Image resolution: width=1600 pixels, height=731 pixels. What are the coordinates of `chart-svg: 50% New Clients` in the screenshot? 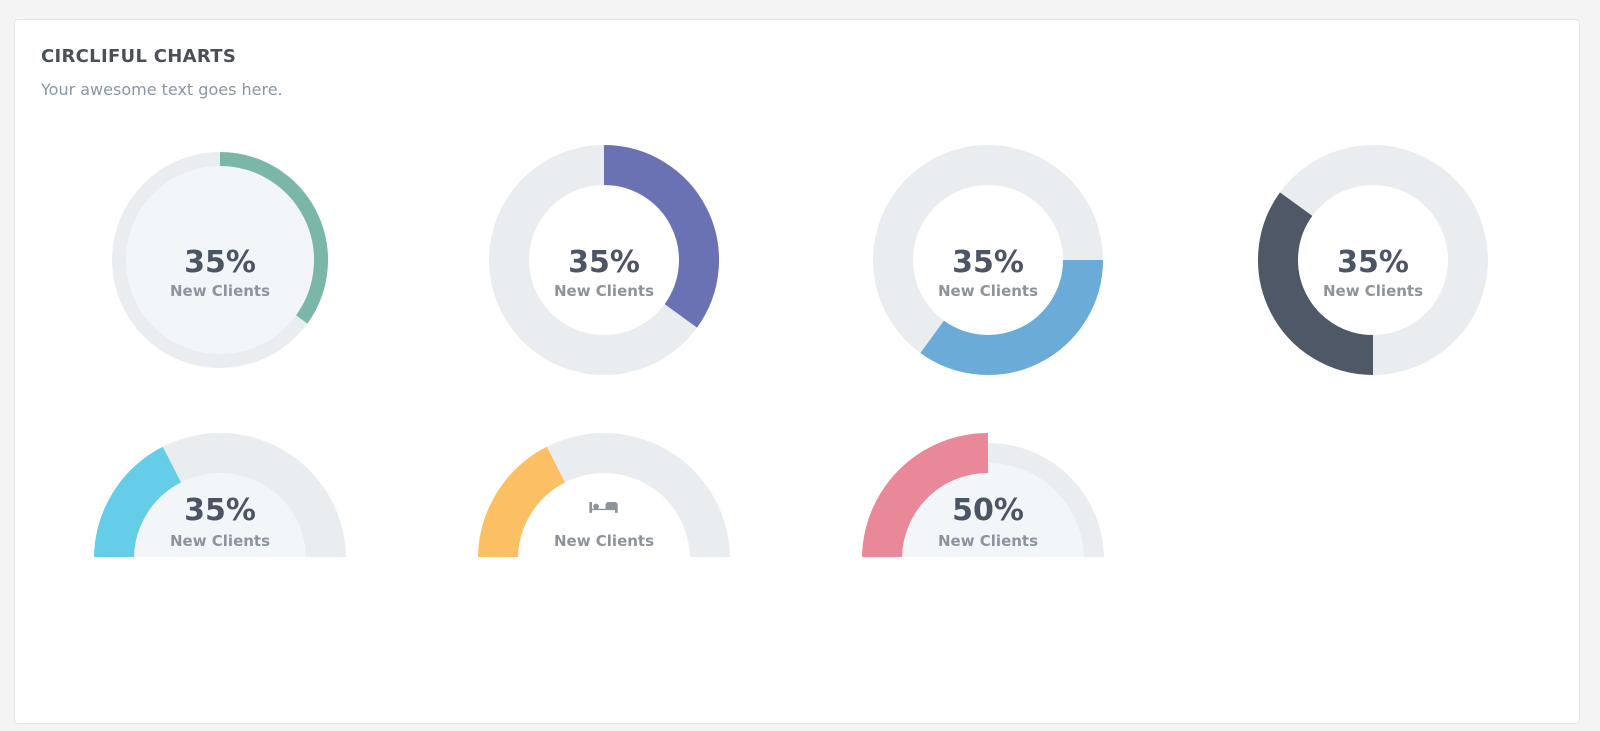 It's located at (983, 495).